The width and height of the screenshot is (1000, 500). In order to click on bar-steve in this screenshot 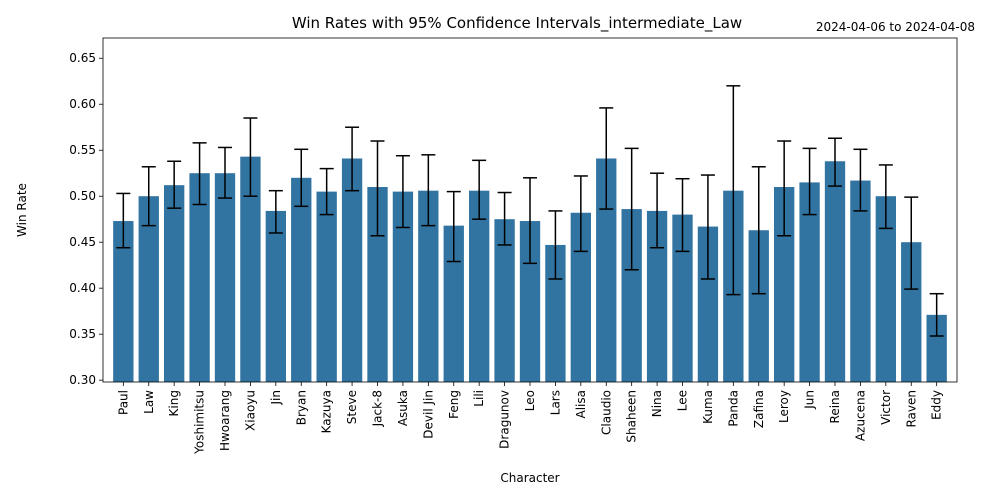, I will do `click(352, 270)`.